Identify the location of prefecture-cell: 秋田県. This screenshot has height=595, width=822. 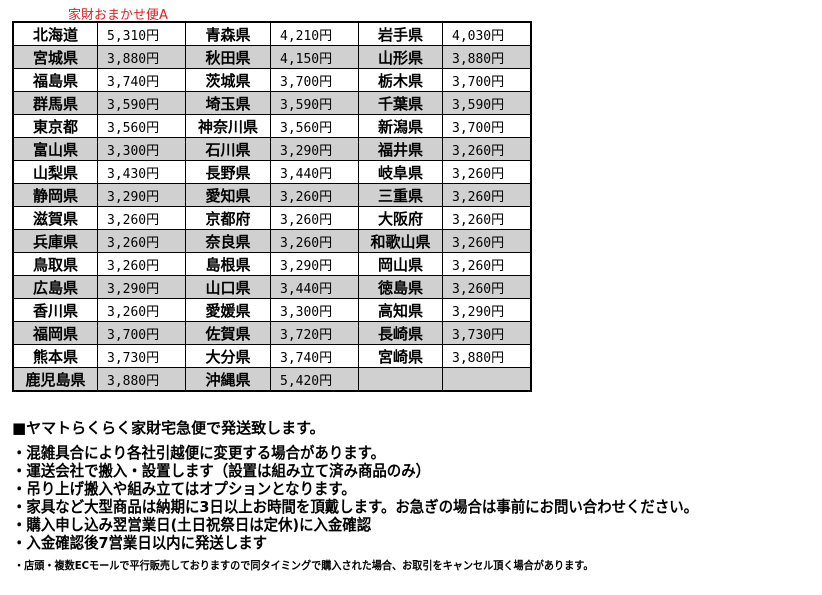
(228, 57).